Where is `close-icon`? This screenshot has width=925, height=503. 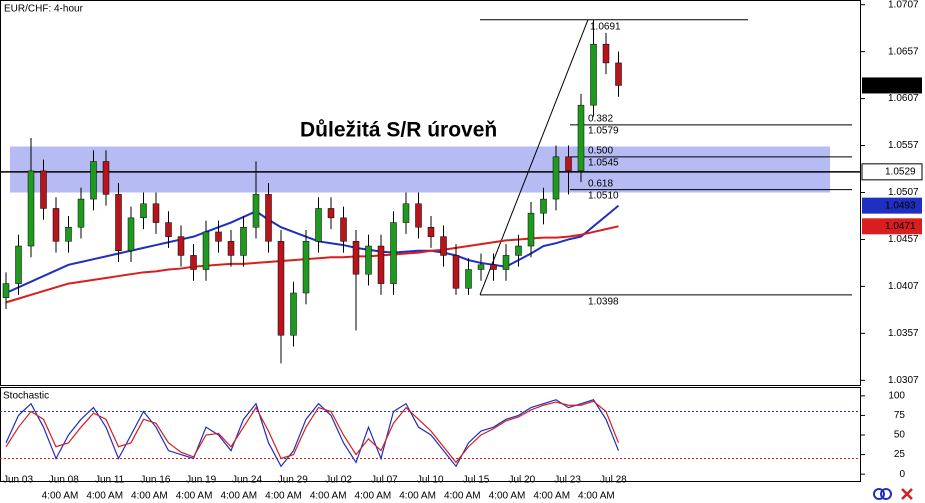 close-icon is located at coordinates (907, 494).